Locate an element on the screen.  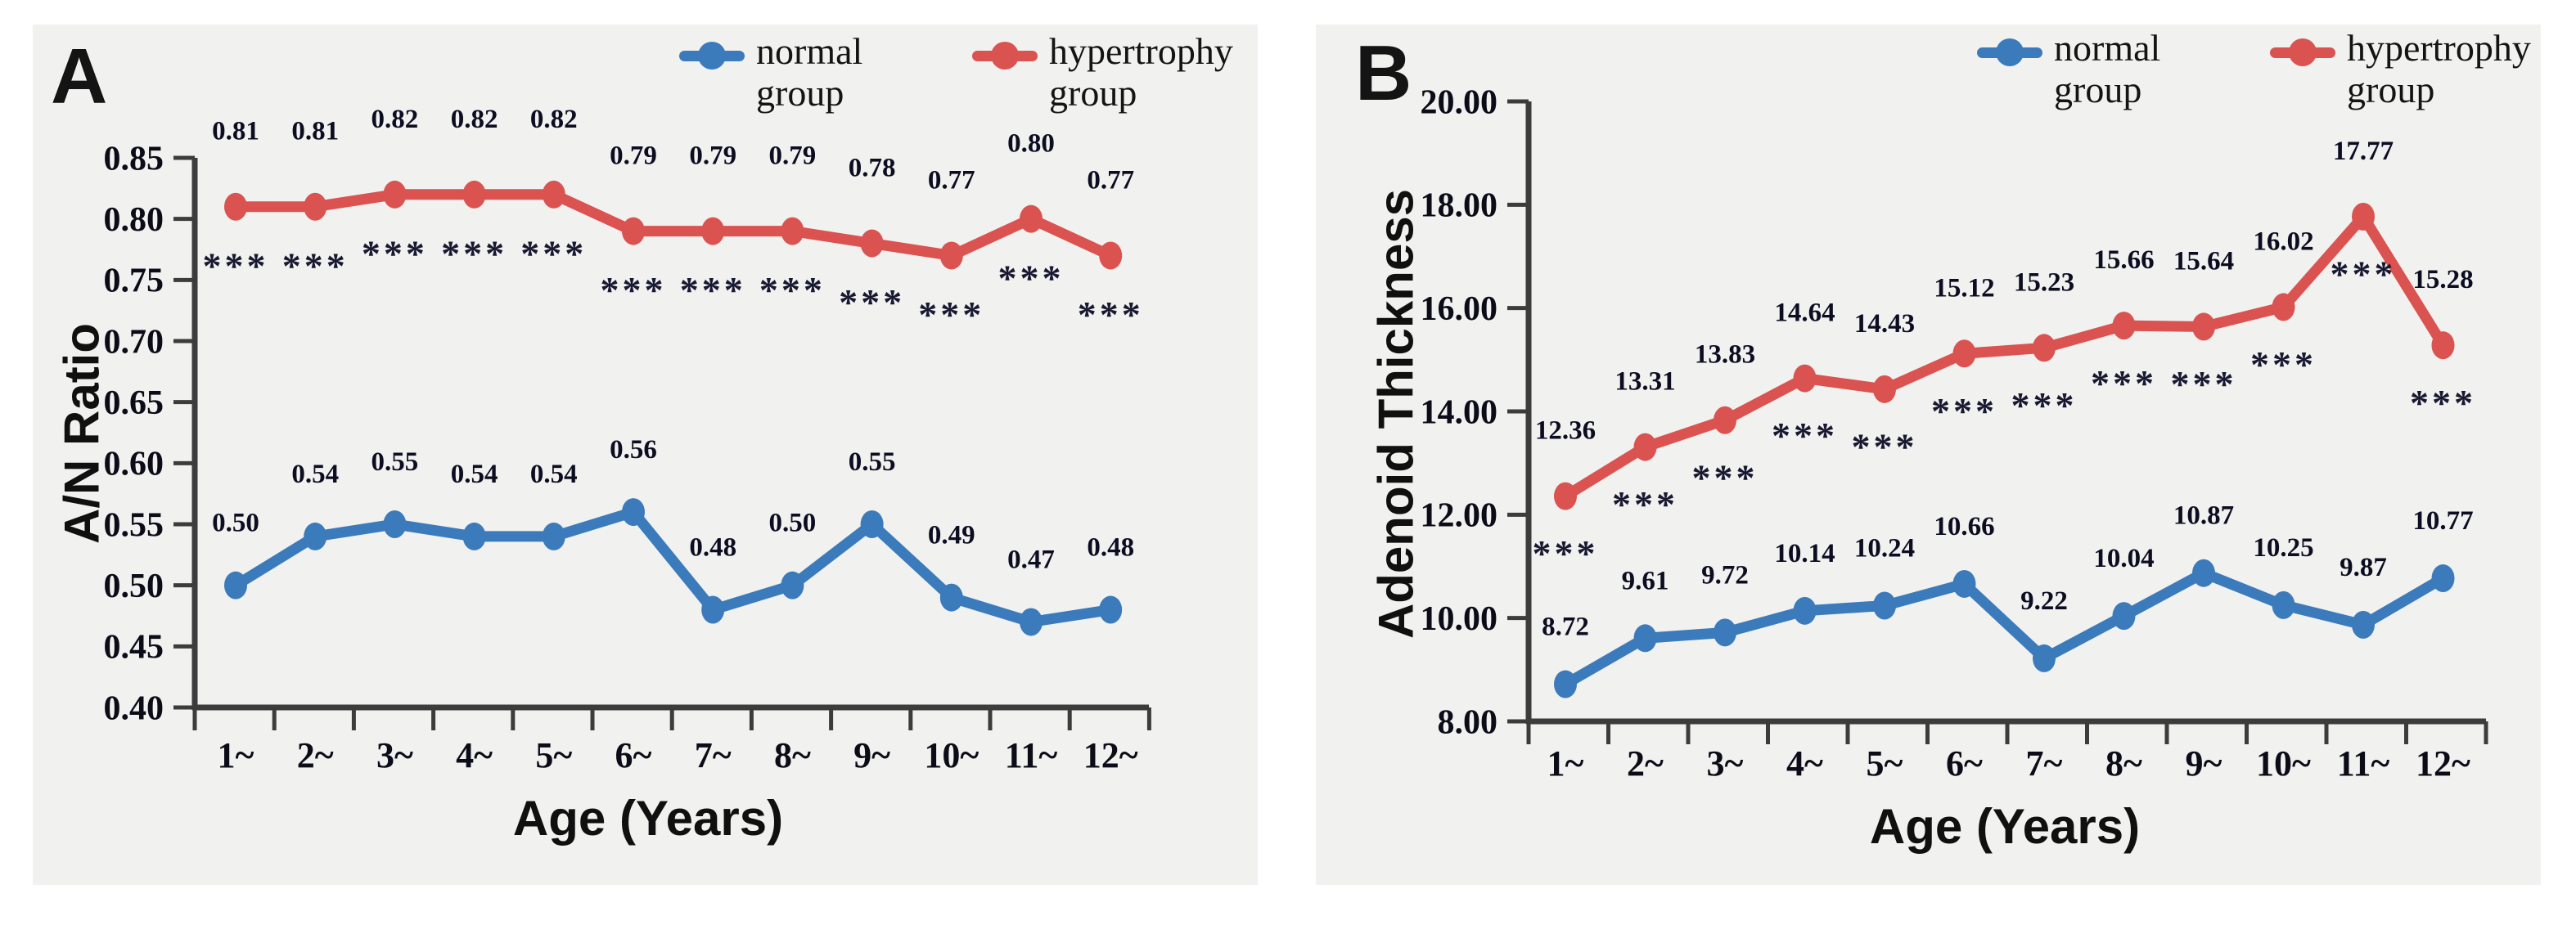
x-axis-title-a: Age (Years) is located at coordinates (648, 818).